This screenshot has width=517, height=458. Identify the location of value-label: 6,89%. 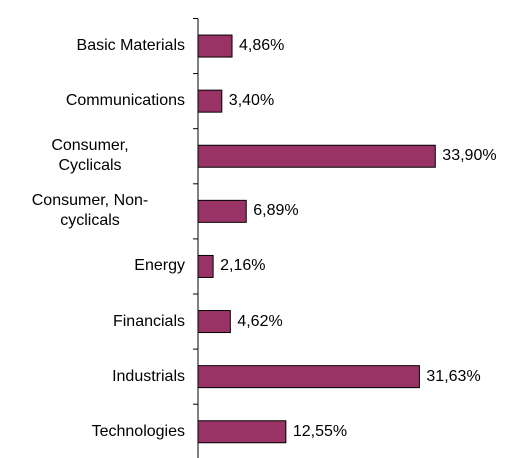
(276, 211).